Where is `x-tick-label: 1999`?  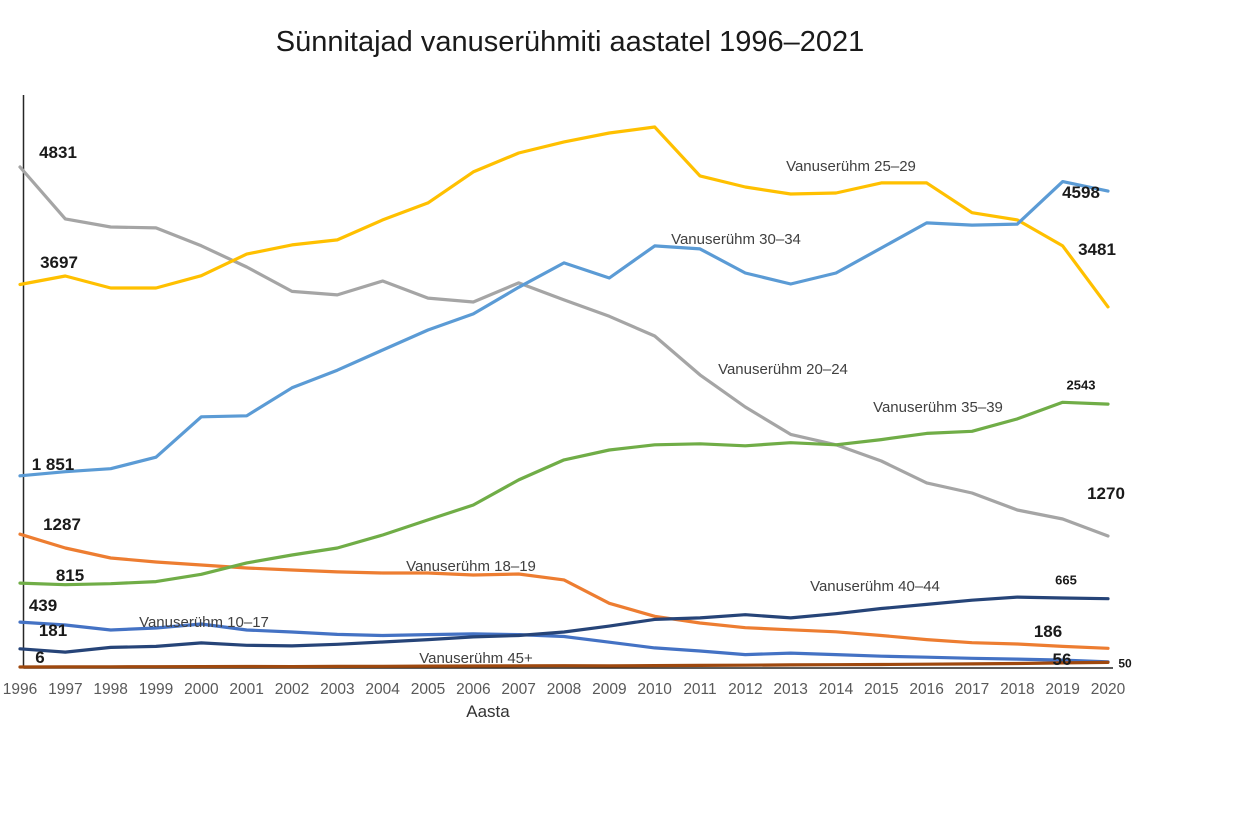 x-tick-label: 1999 is located at coordinates (156, 689).